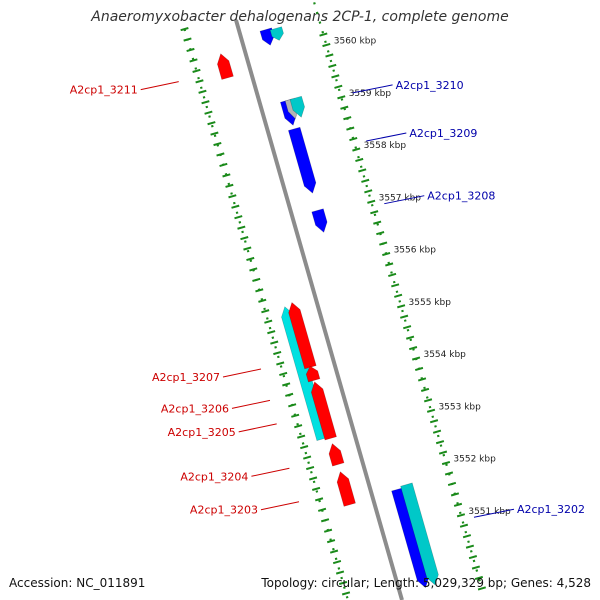 The image size is (600, 600). Describe the element at coordinates (443, 133) in the screenshot. I see `gene-label: A2cp1_3209` at that location.